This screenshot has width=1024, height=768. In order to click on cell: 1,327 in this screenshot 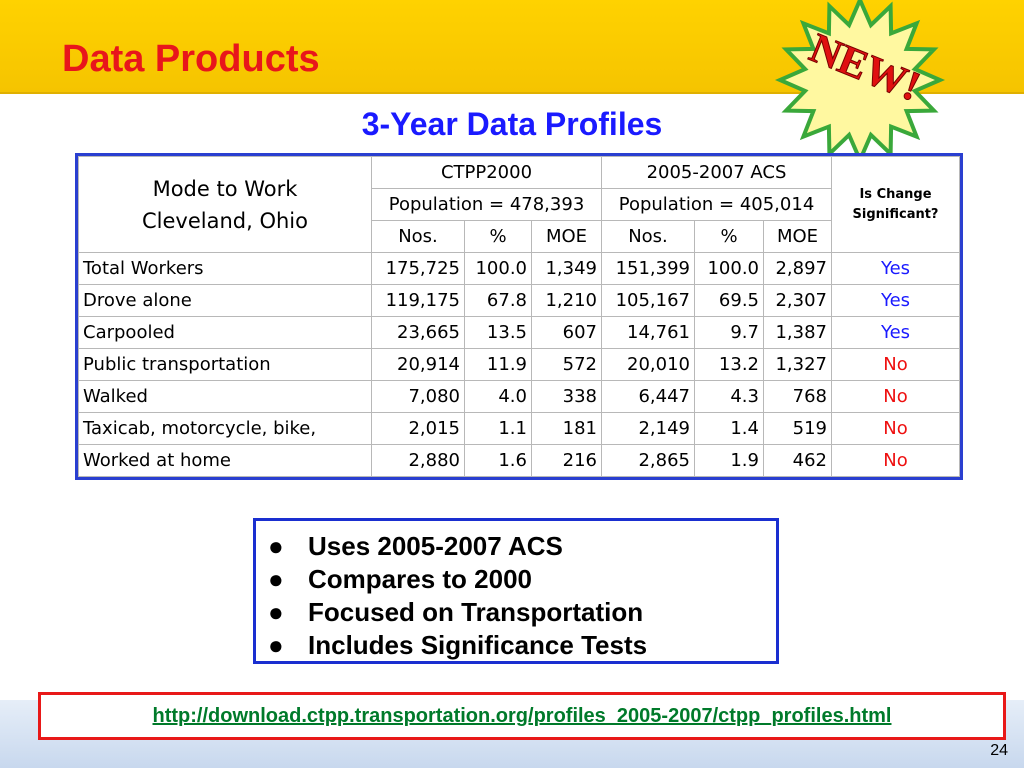, I will do `click(797, 364)`.